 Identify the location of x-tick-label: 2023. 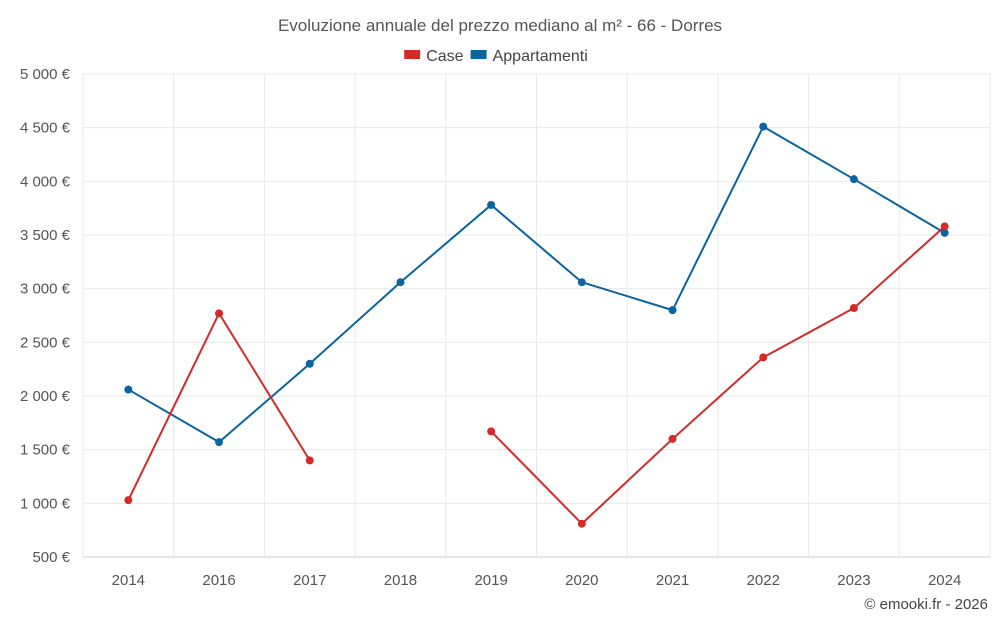
(853, 580).